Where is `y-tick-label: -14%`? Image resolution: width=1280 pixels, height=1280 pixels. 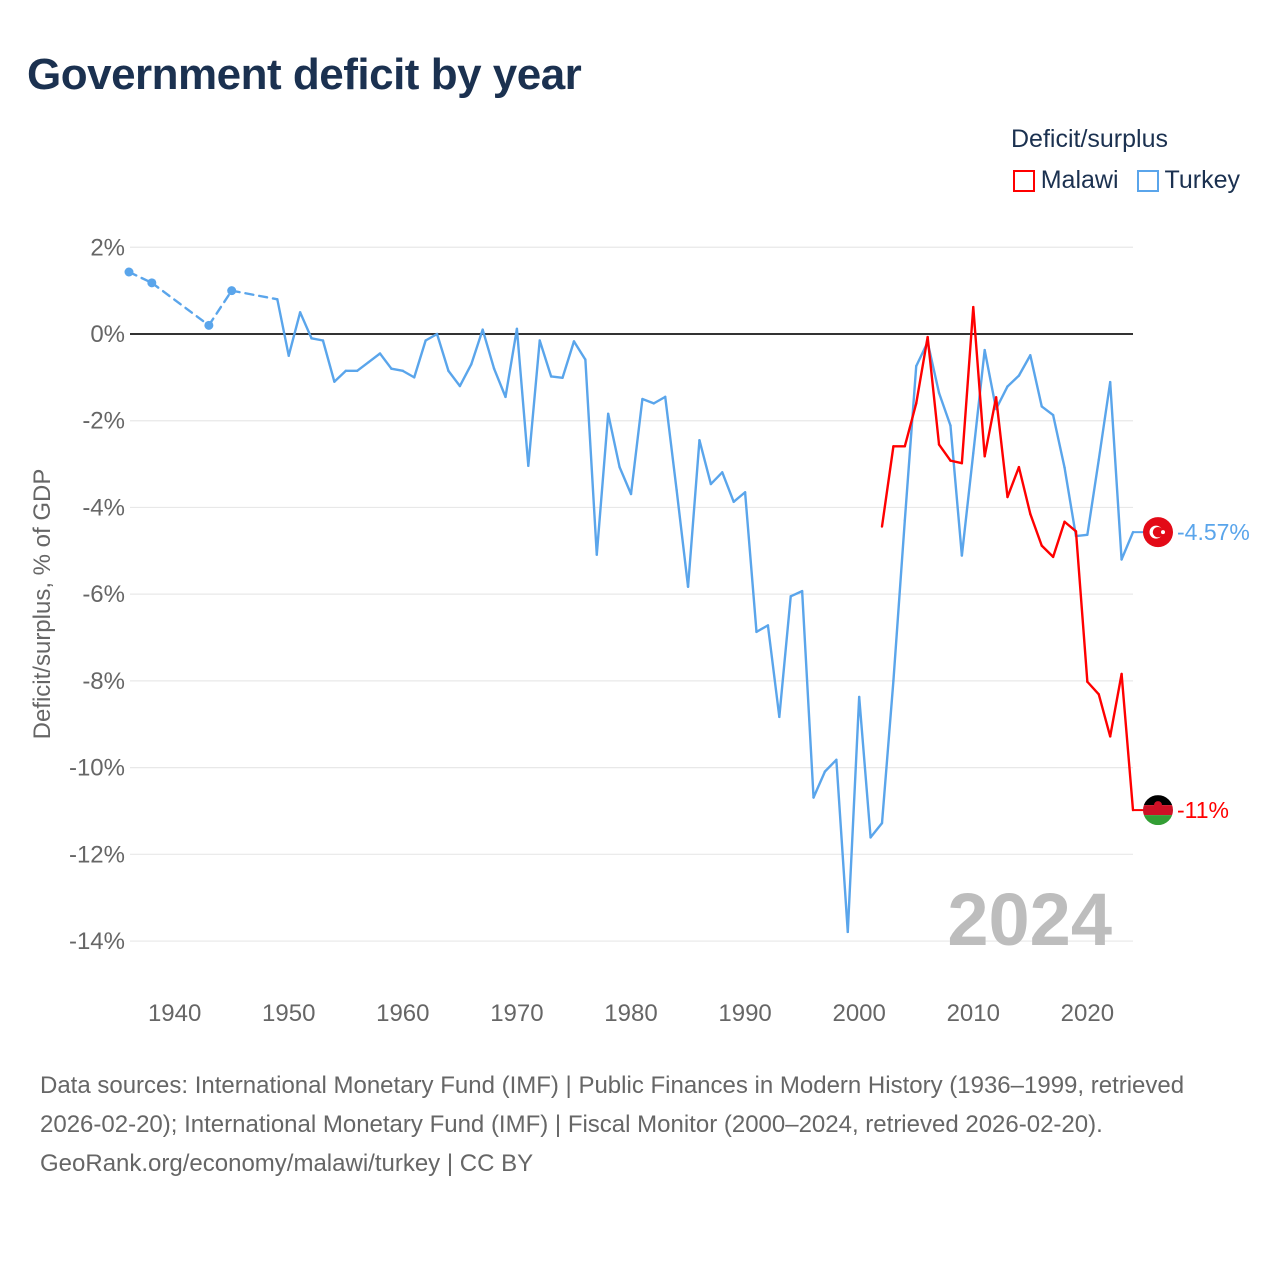 y-tick-label: -14% is located at coordinates (97, 941).